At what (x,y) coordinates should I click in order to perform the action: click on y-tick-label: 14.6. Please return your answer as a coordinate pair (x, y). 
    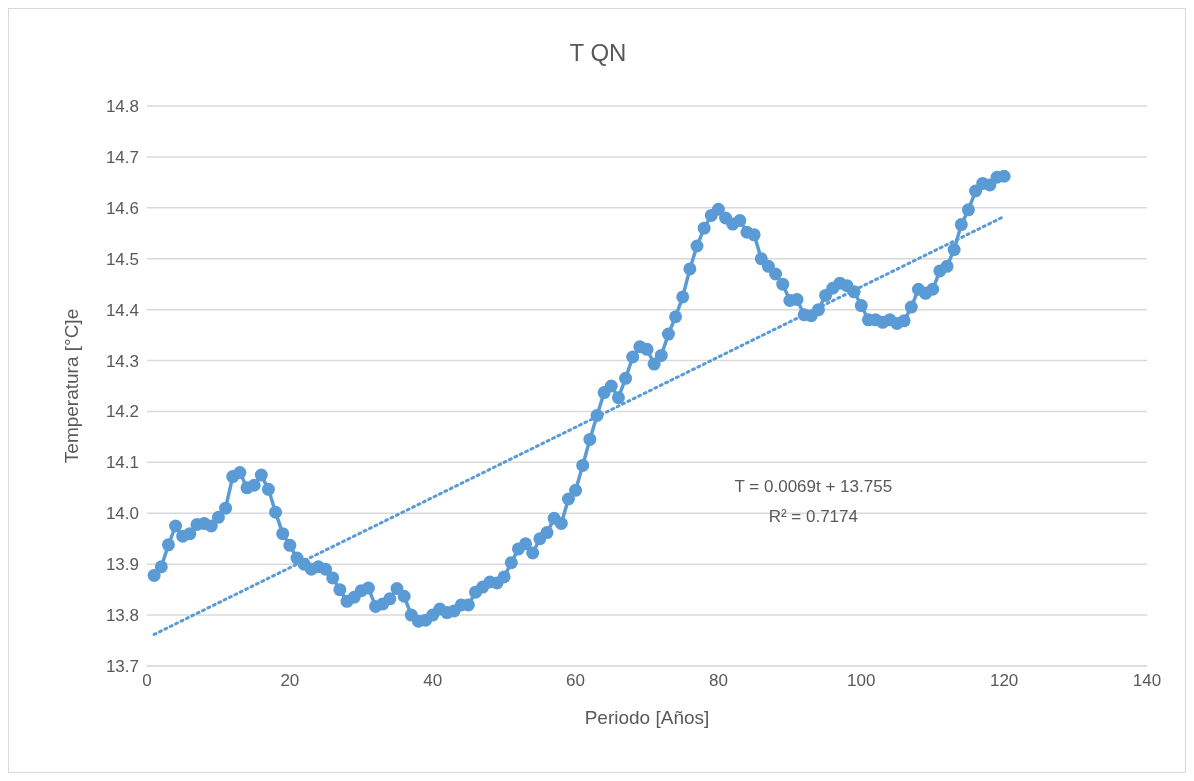
    Looking at the image, I should click on (122, 208).